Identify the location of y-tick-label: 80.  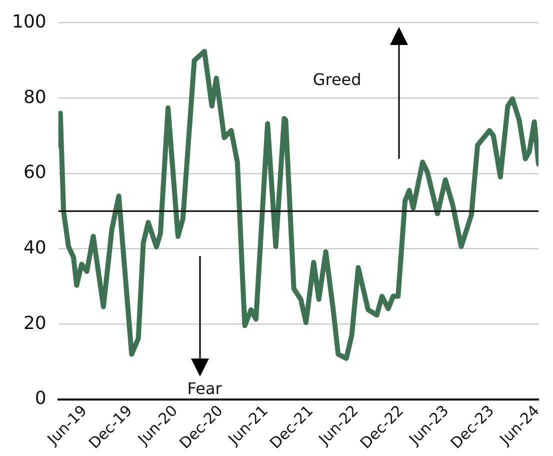
(34, 97).